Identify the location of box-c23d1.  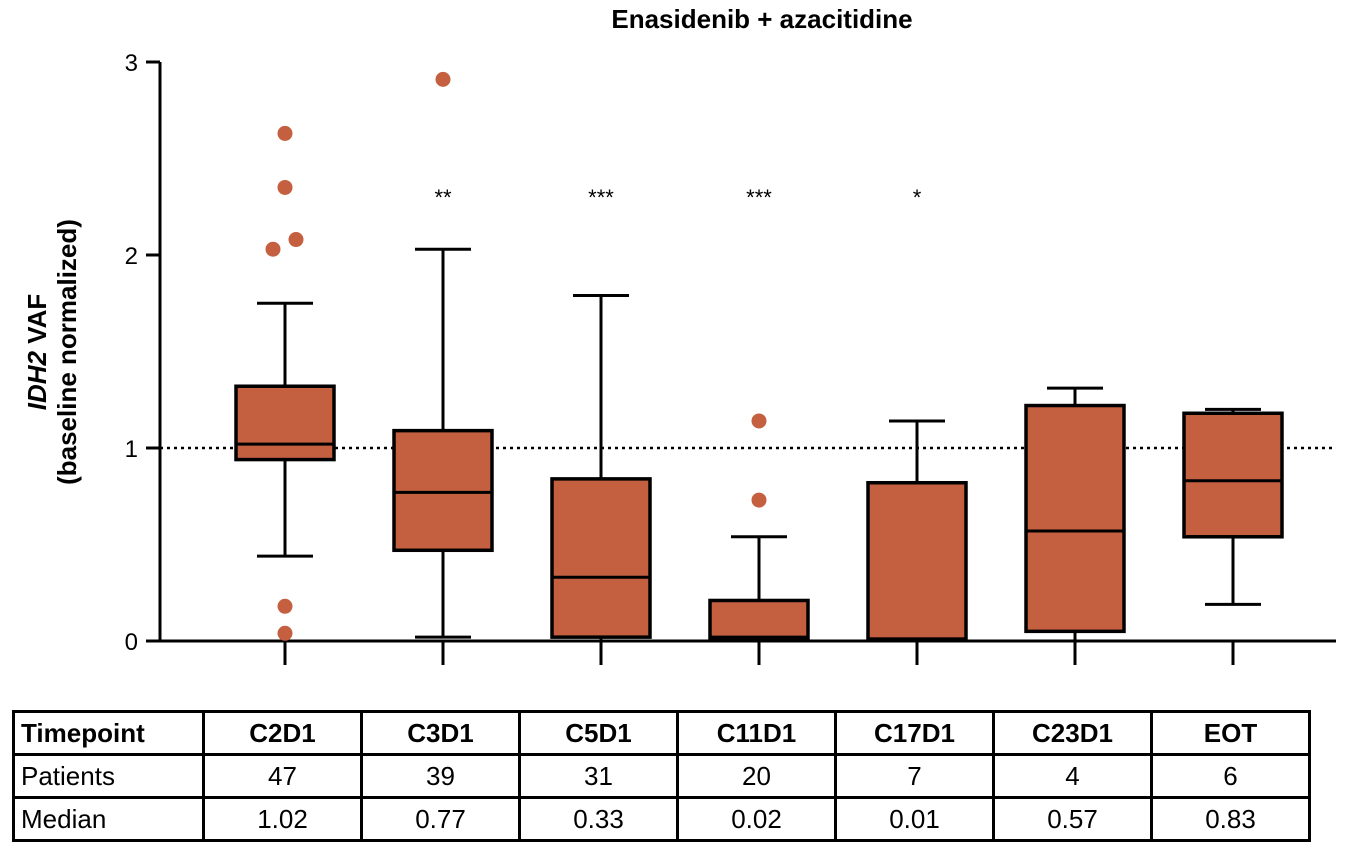
(1075, 514).